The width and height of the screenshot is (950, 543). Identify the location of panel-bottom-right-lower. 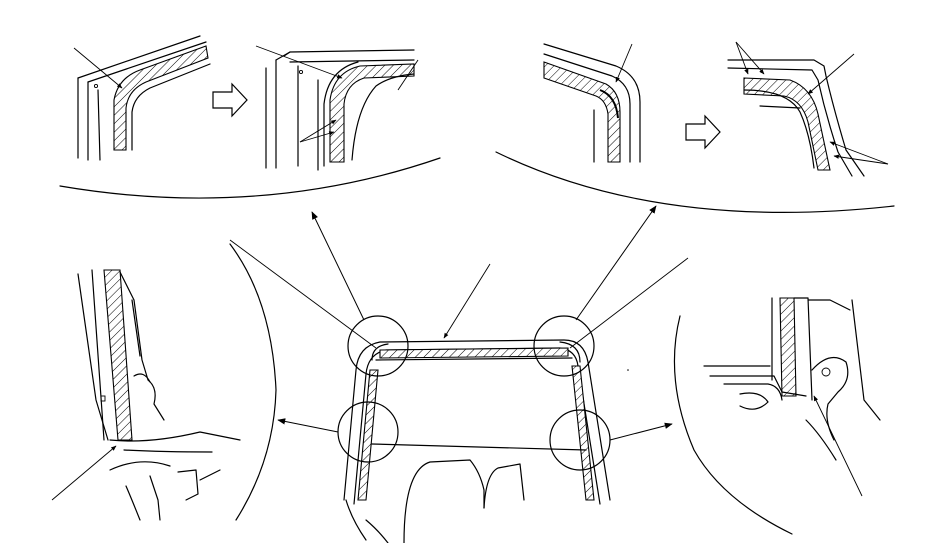
(777, 416).